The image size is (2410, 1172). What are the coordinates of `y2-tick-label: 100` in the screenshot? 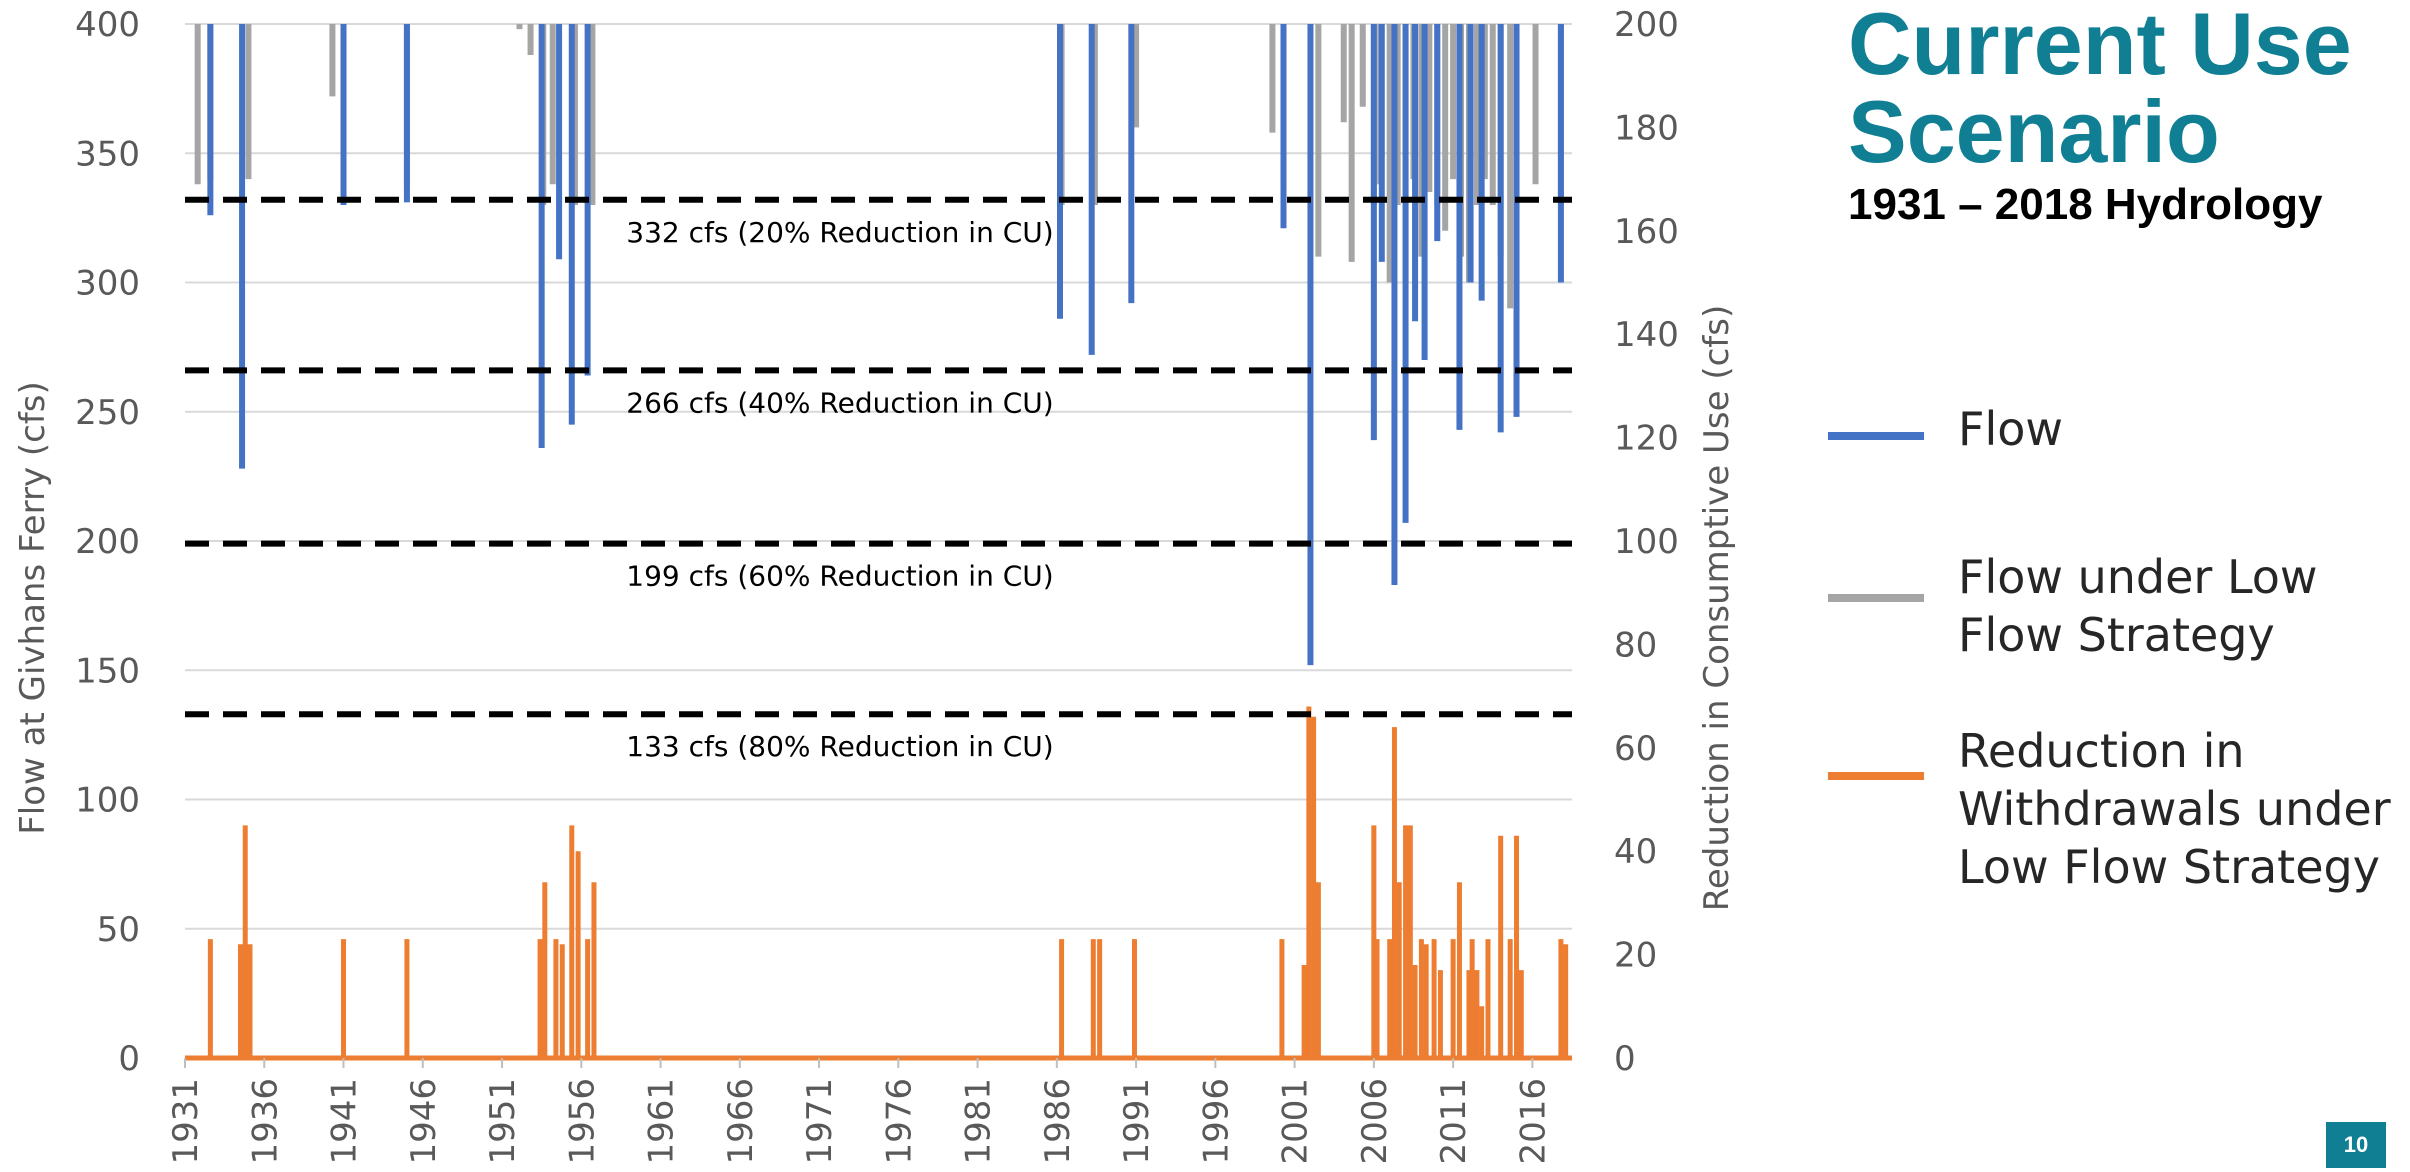 It's located at (1646, 542).